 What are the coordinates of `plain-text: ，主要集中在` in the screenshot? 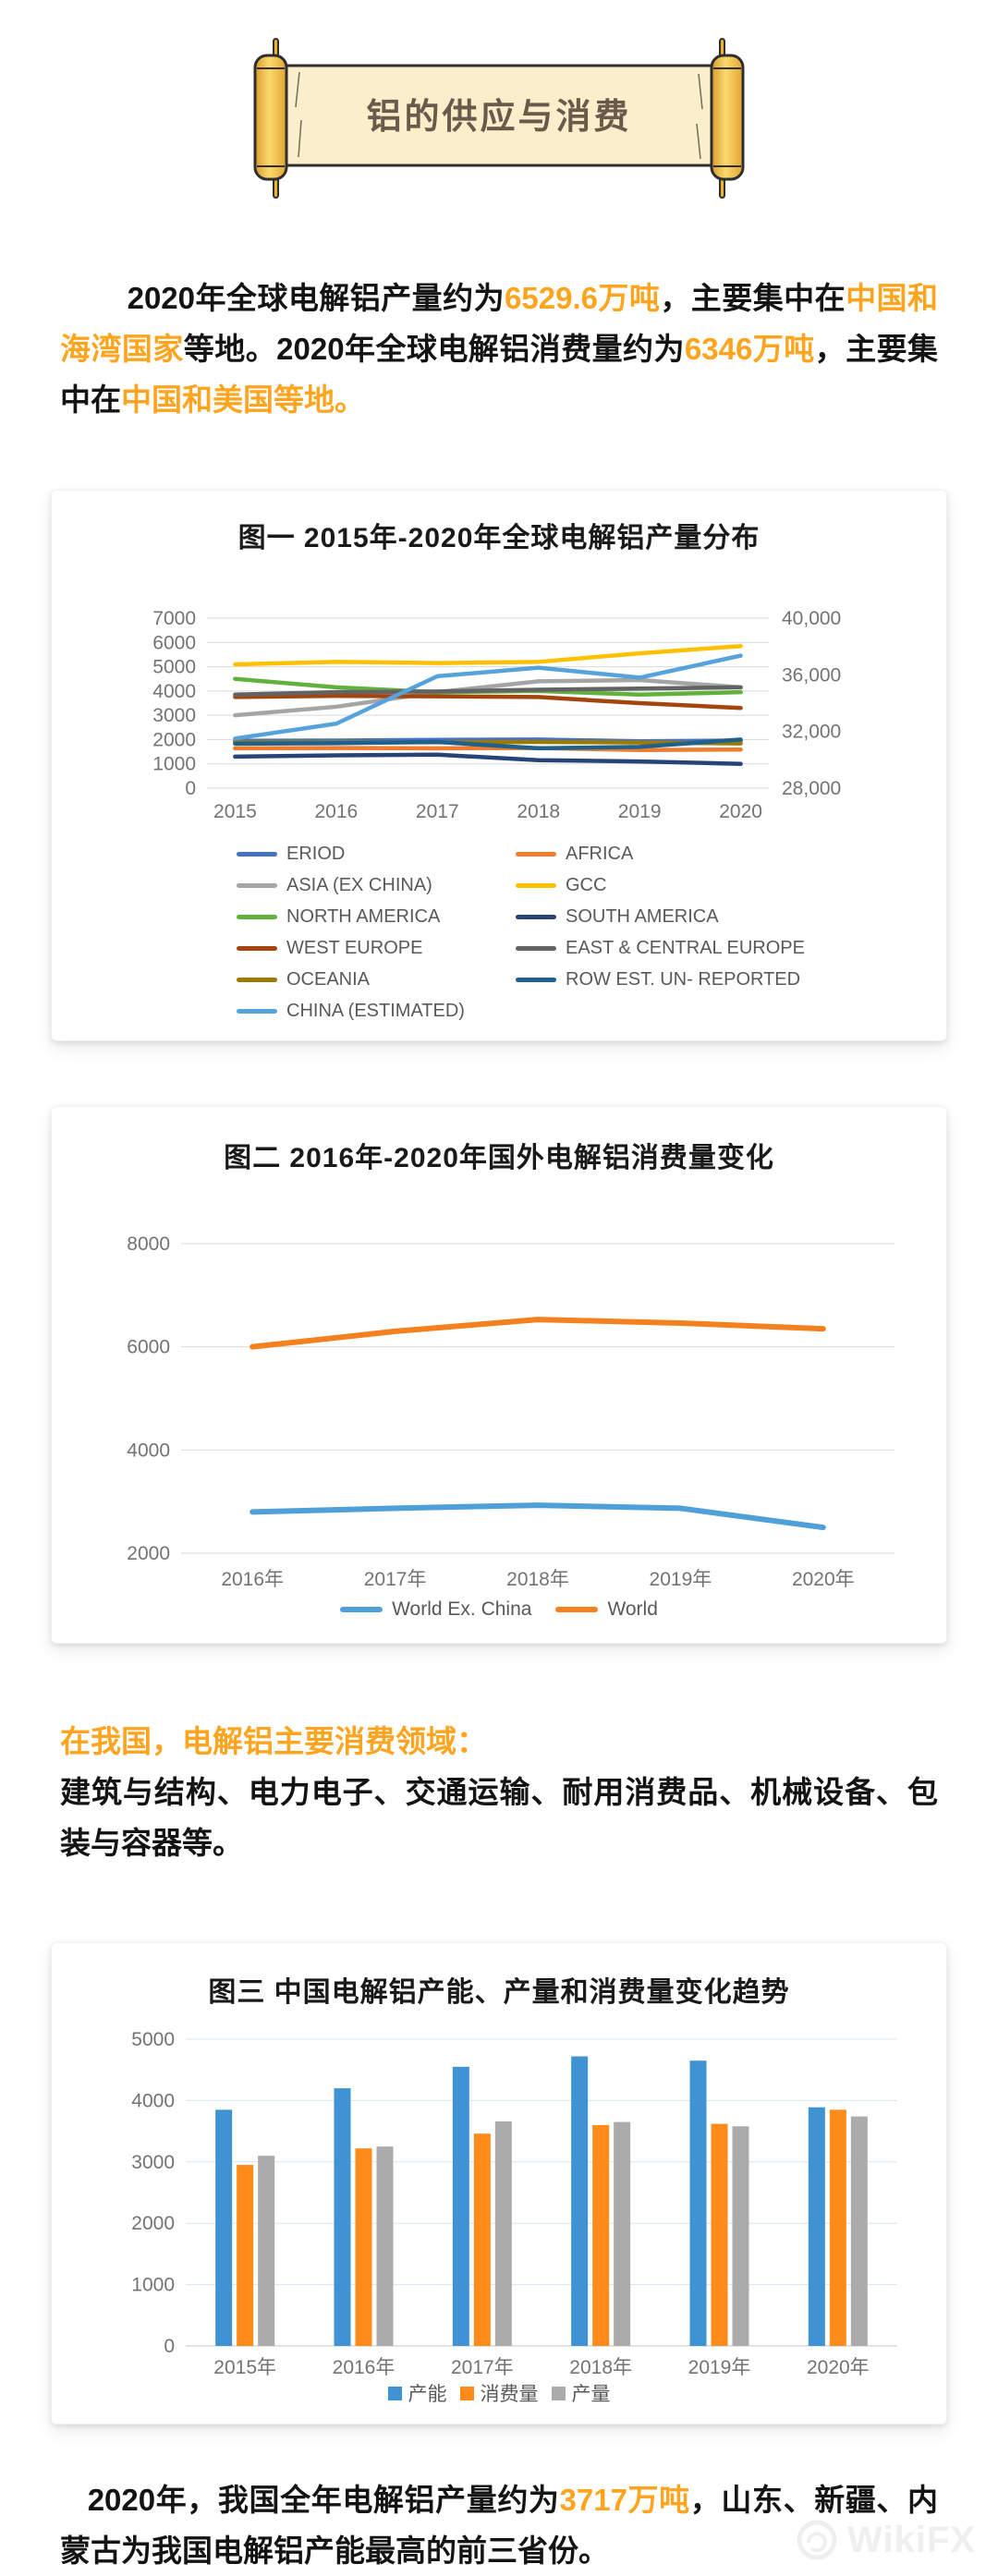 It's located at (499, 374).